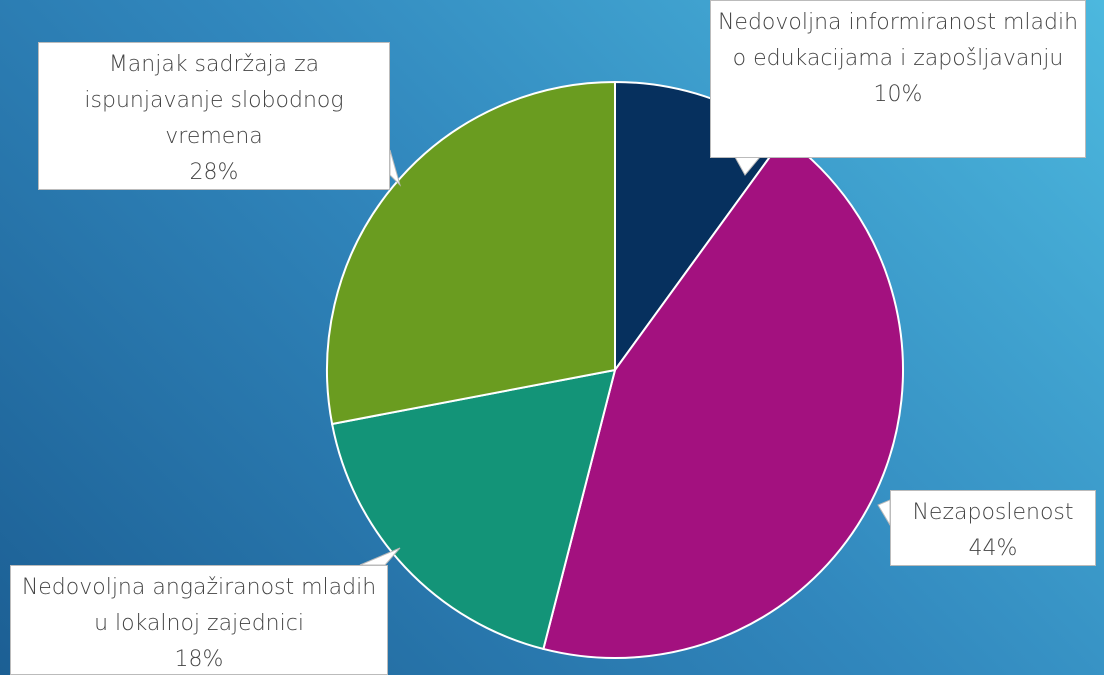 Image resolution: width=1104 pixels, height=675 pixels. I want to click on value-label: 28%, so click(214, 172).